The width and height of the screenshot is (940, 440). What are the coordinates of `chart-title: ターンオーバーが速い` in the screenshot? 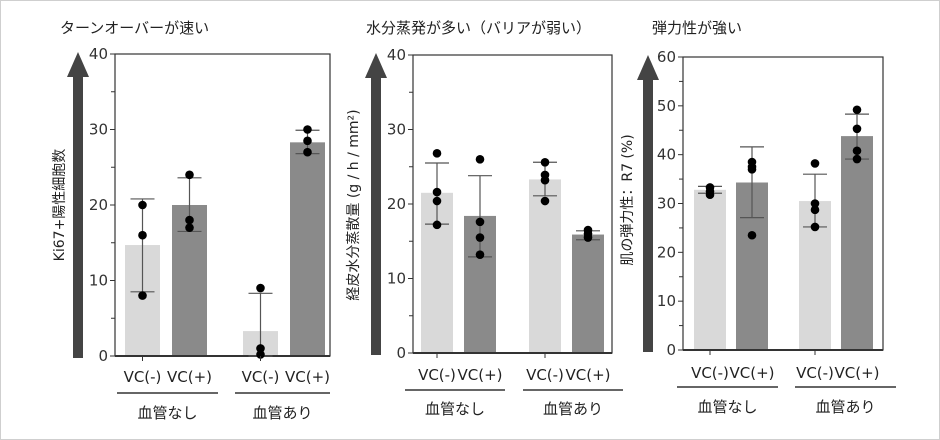 It's located at (134, 28).